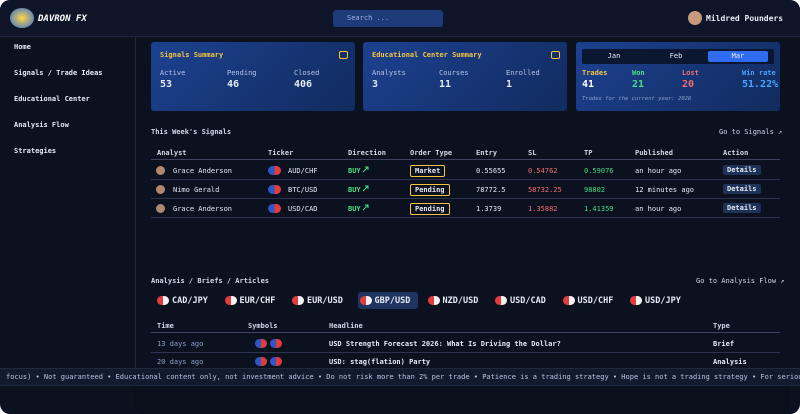 The height and width of the screenshot is (414, 800). I want to click on column-header: Type, so click(721, 326).